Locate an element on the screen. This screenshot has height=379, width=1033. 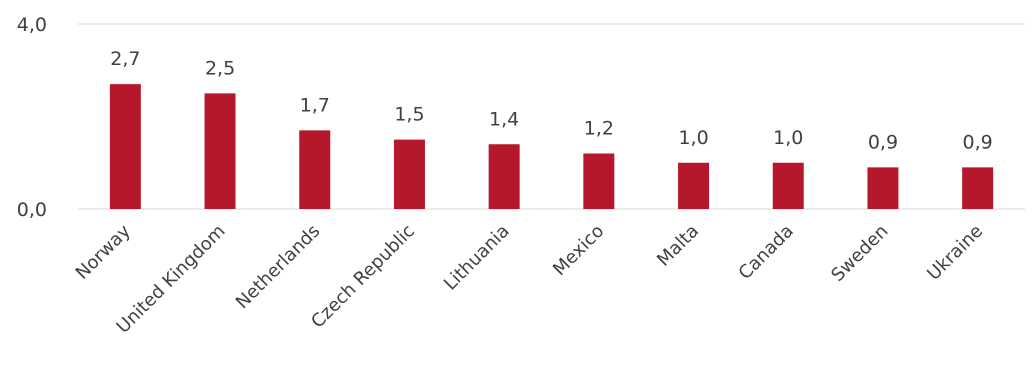
category-label: Netherlands is located at coordinates (278, 267).